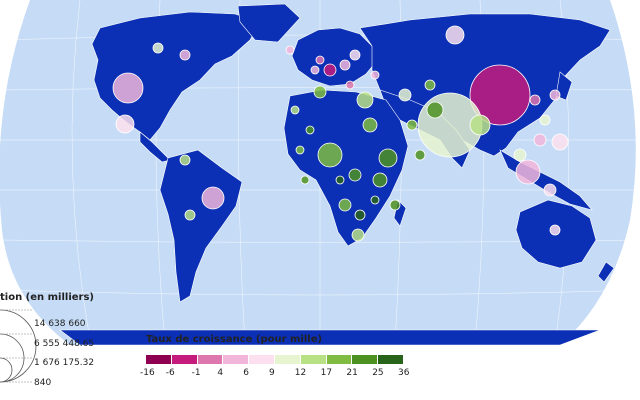 The height and width of the screenshot is (400, 640). What do you see at coordinates (606, 272) in the screenshot?
I see `new-zealand` at bounding box center [606, 272].